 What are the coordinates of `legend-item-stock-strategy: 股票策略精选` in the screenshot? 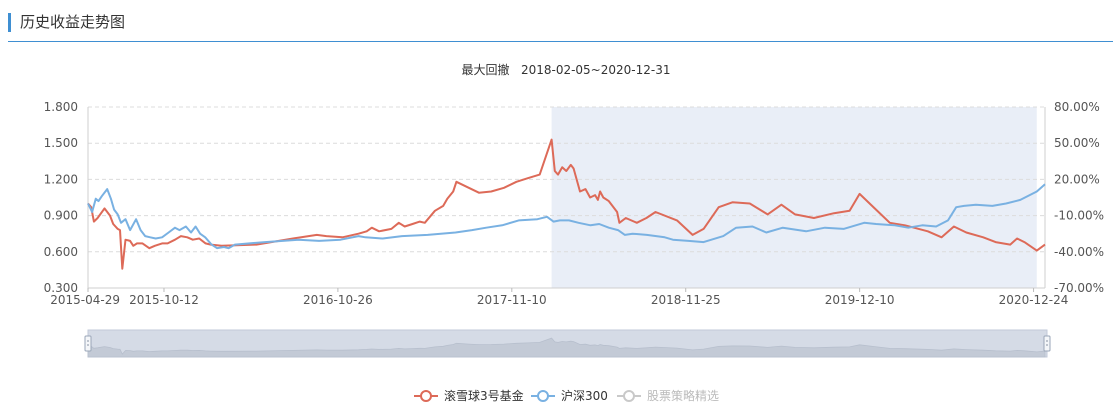 It's located at (668, 395).